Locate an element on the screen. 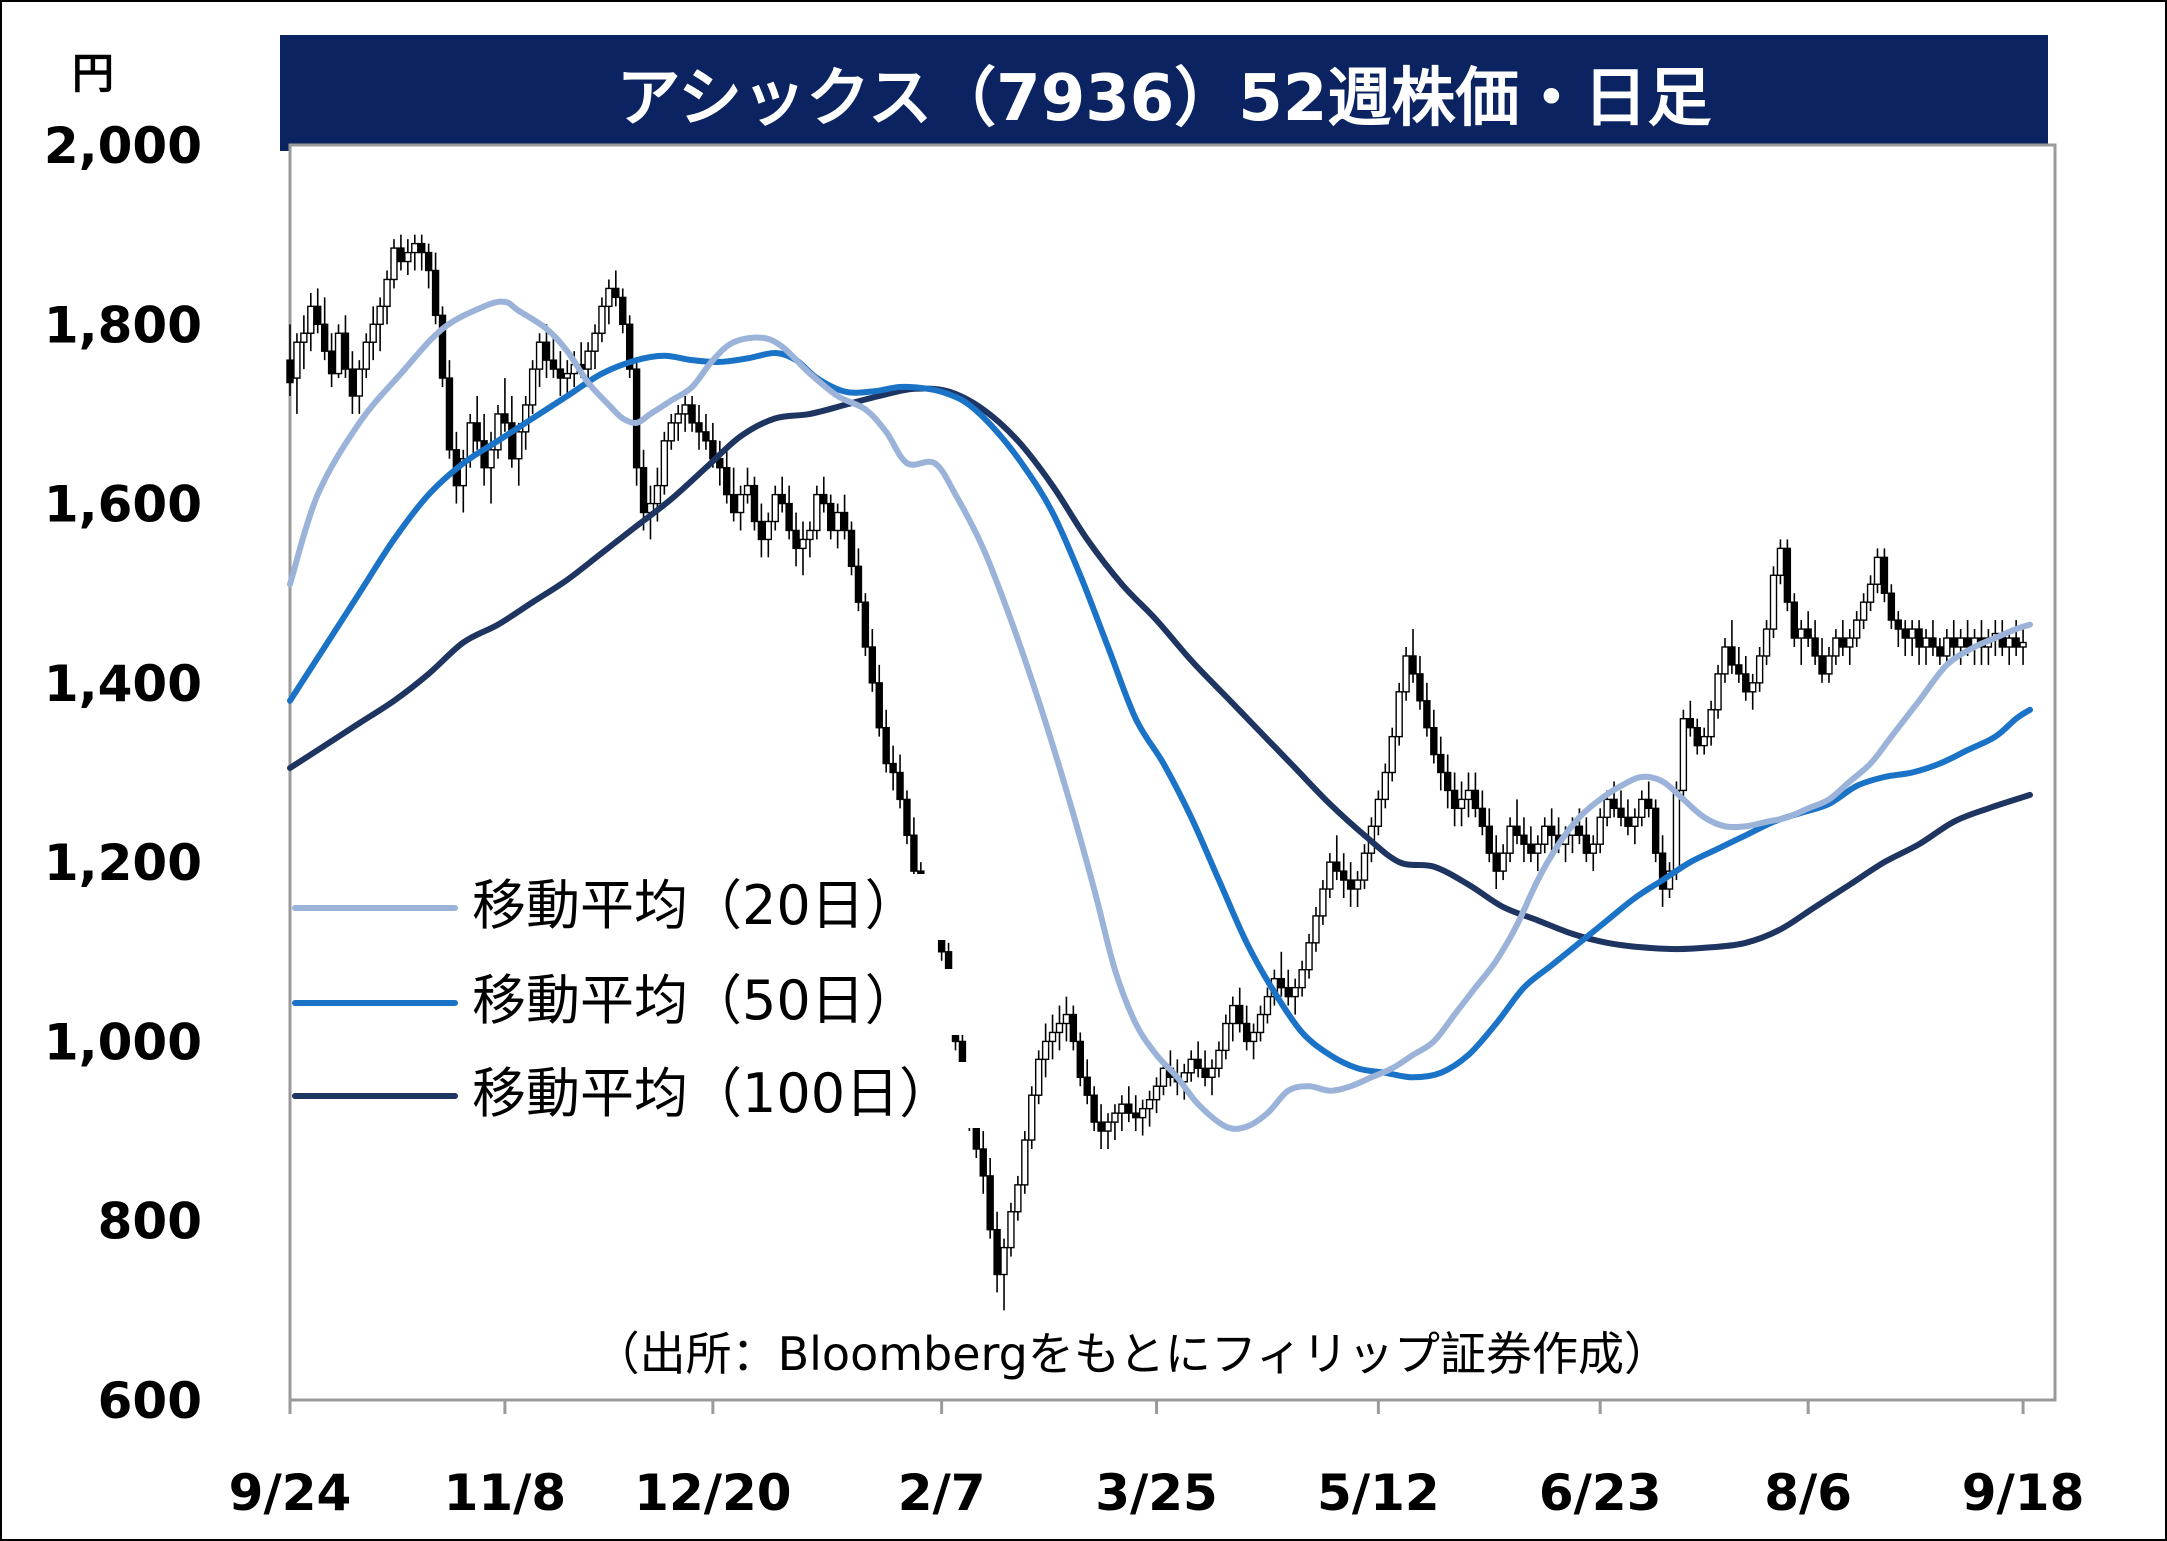  x-tick-label: 3/25 is located at coordinates (1156, 1493).